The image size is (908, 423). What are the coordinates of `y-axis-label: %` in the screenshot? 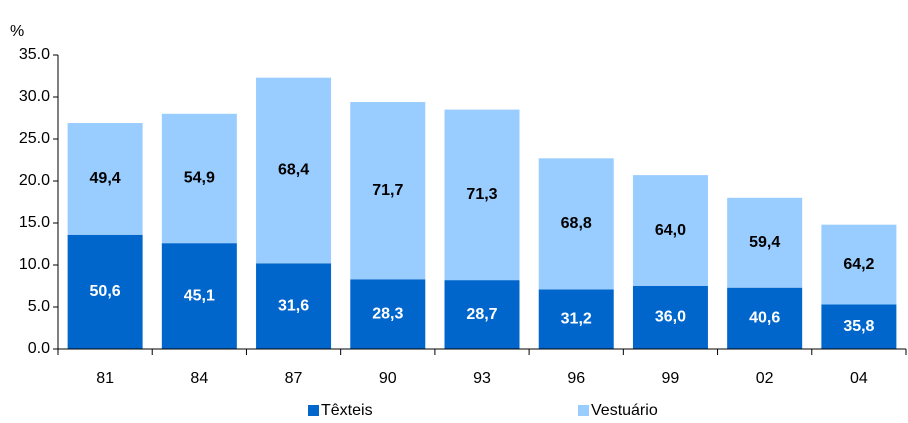 It's located at (17, 31).